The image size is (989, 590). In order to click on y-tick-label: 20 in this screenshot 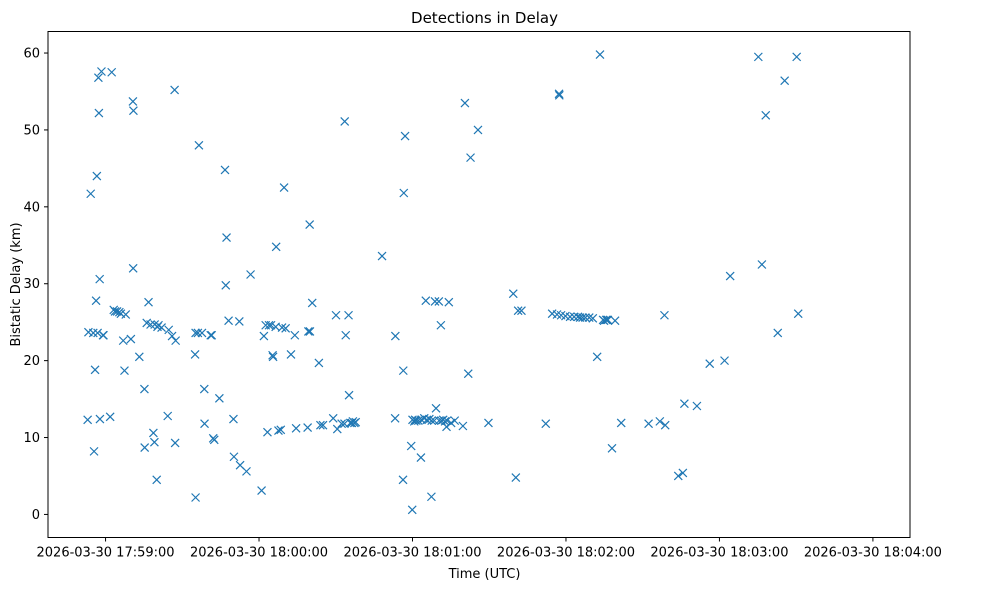, I will do `click(31, 361)`.